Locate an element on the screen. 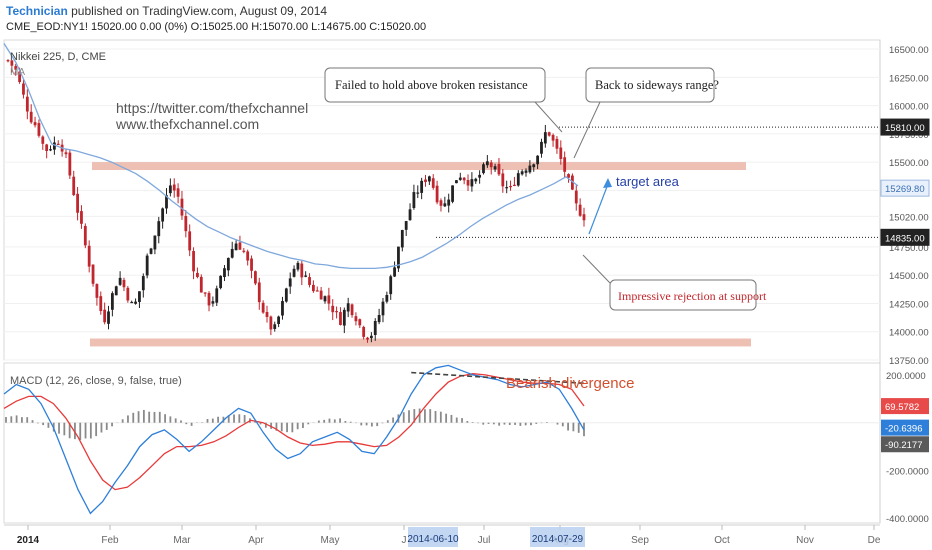 The image size is (932, 550). price-tick-label: 15500.00 is located at coordinates (909, 163).